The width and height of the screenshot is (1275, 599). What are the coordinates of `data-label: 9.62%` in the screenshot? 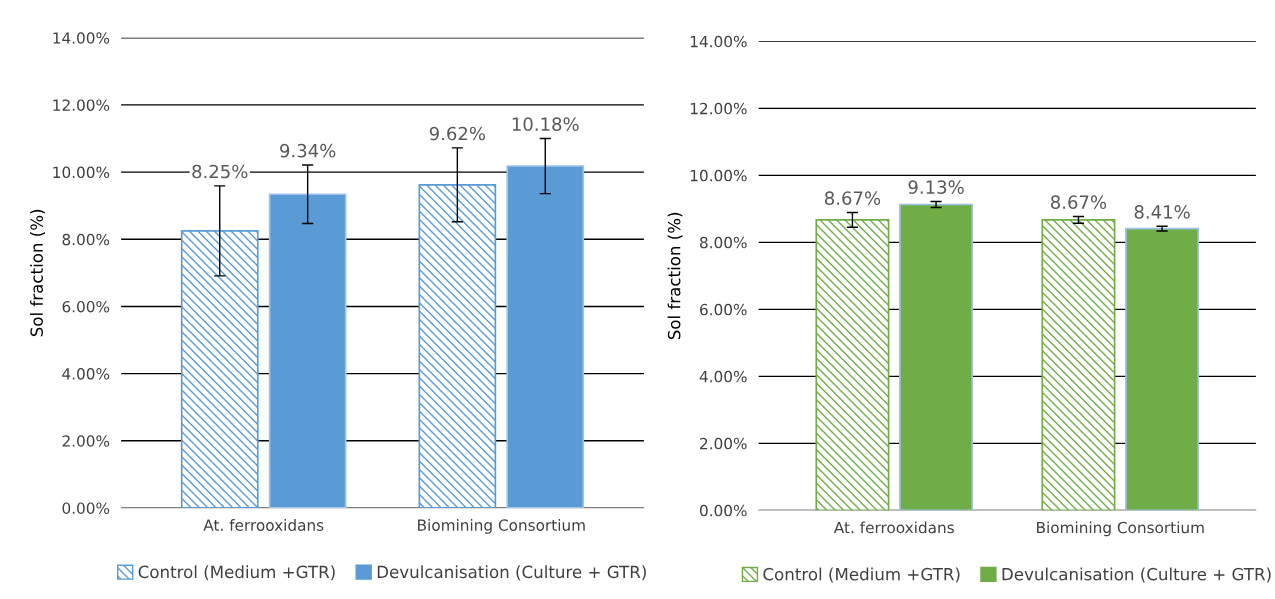 It's located at (457, 133).